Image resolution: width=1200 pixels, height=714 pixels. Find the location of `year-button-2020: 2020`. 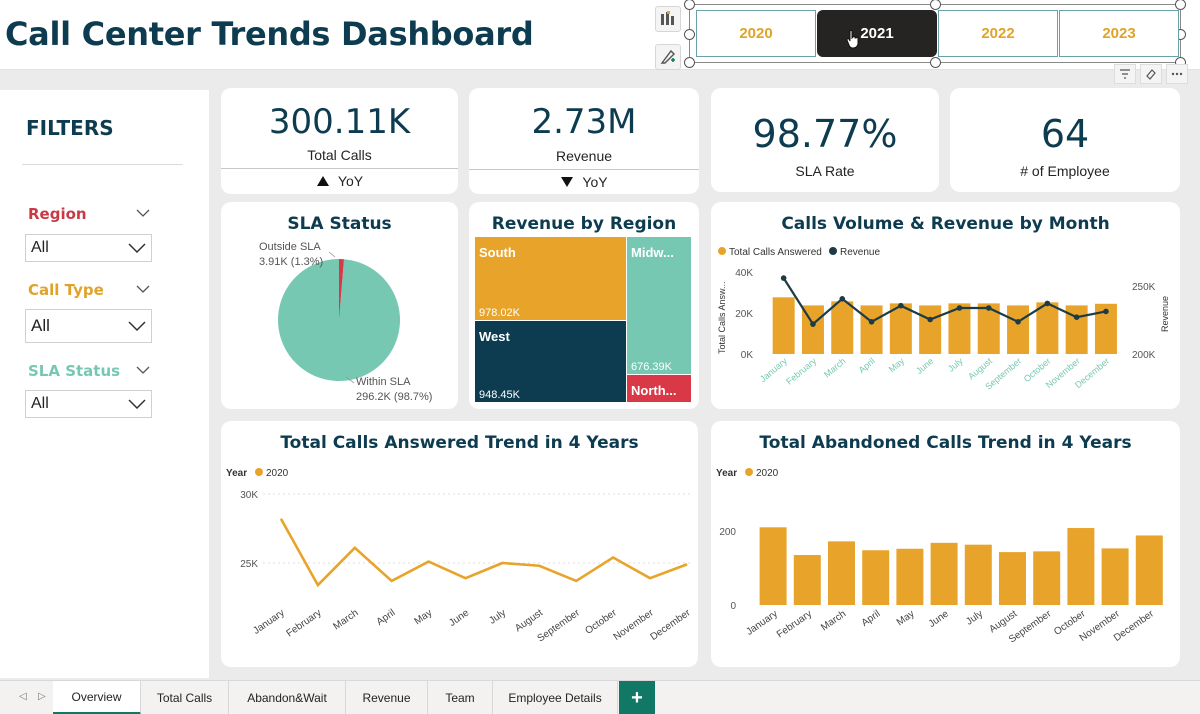

year-button-2020: 2020 is located at coordinates (756, 33).